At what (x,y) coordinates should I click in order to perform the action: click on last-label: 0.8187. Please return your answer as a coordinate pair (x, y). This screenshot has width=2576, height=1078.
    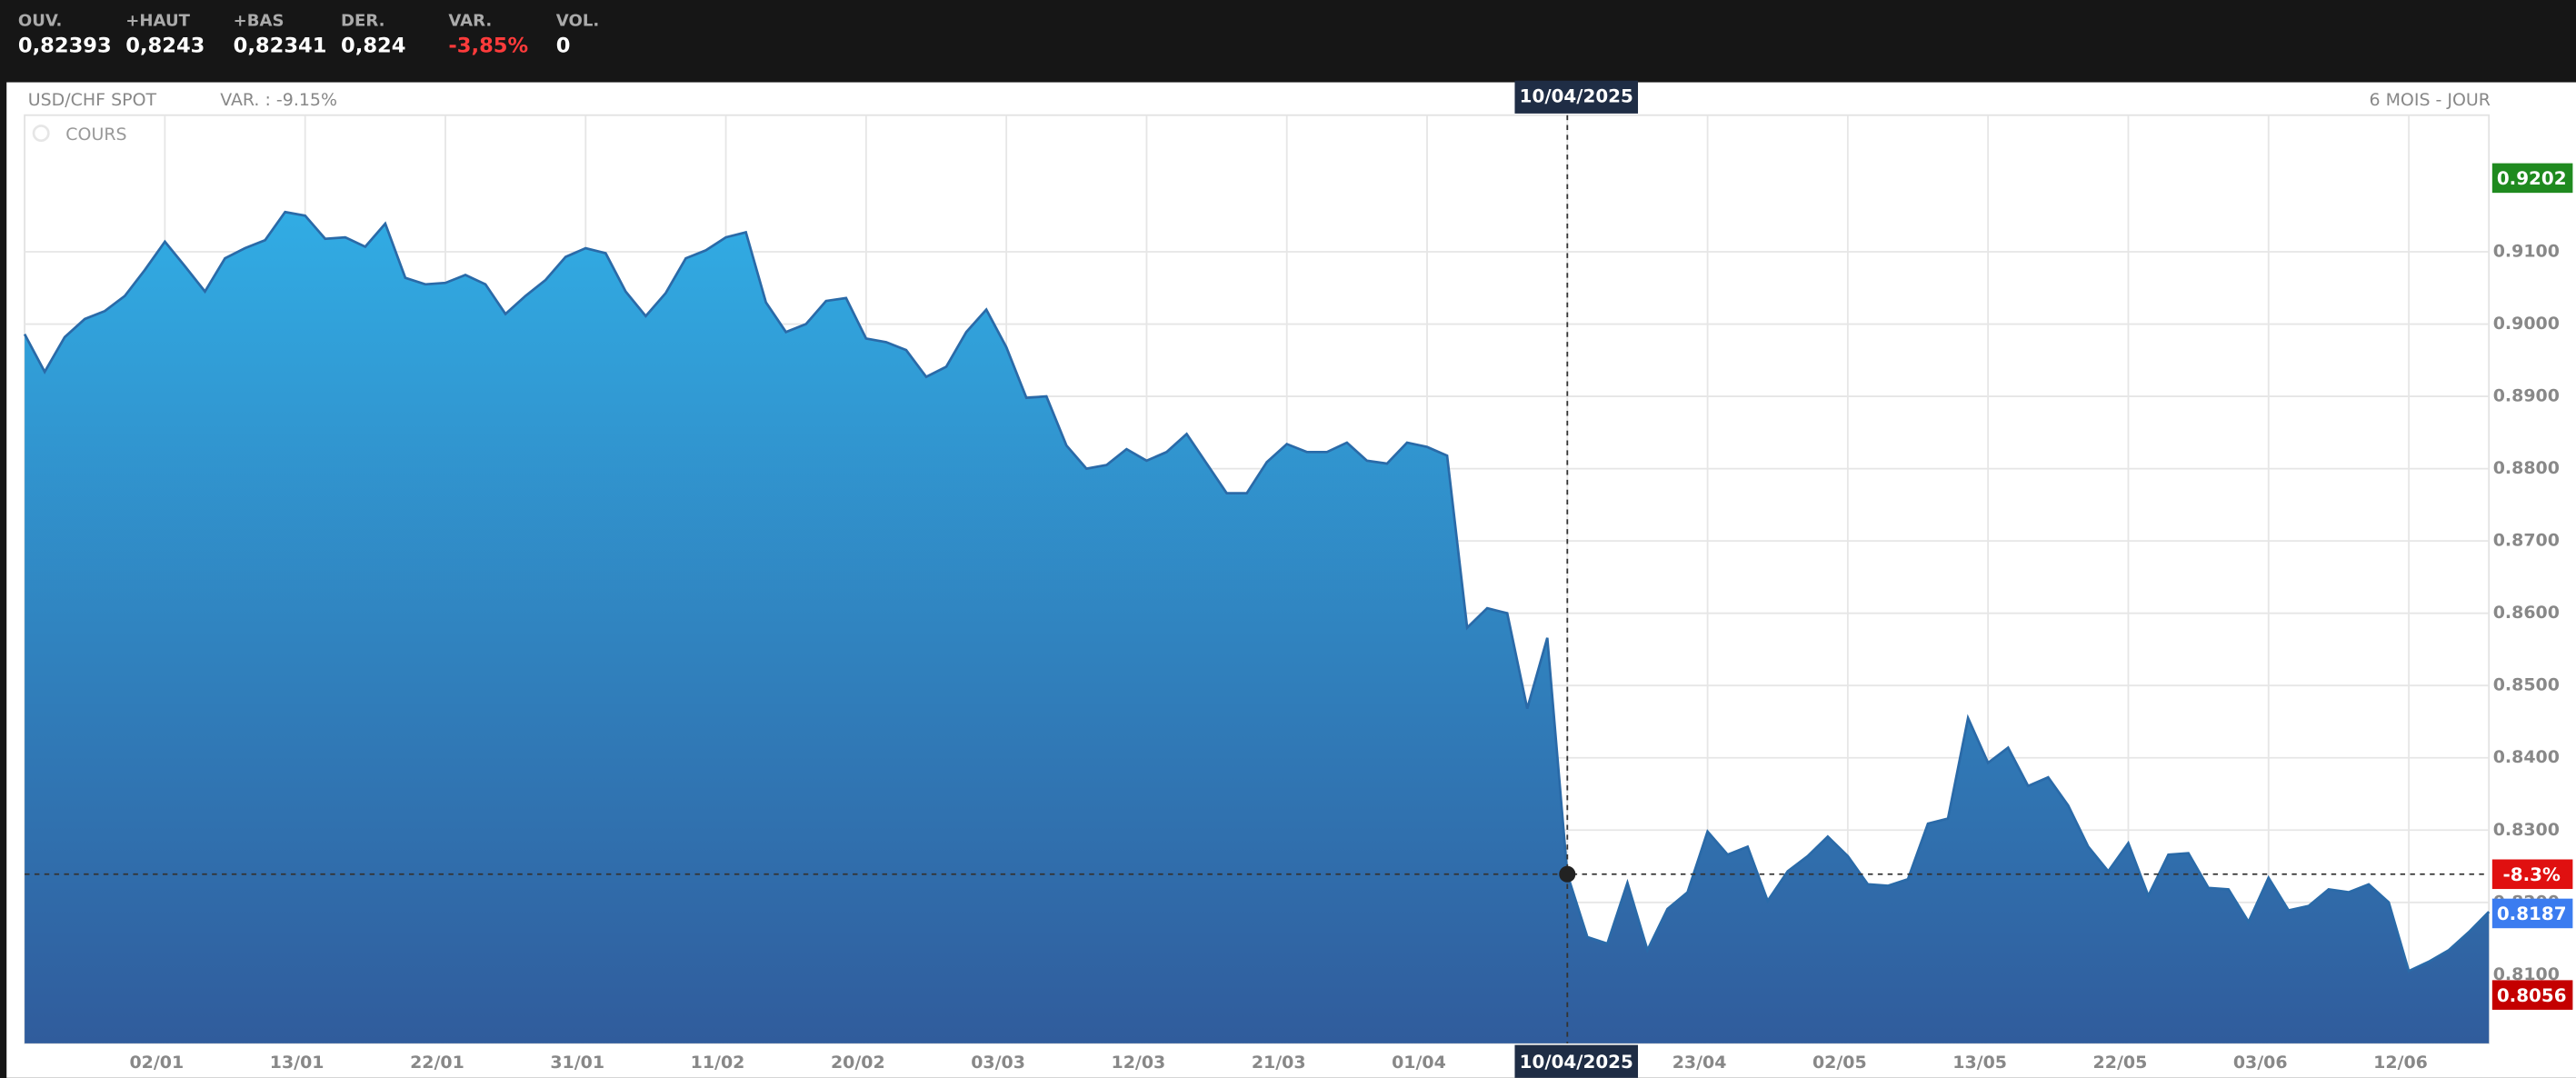
    Looking at the image, I should click on (2532, 913).